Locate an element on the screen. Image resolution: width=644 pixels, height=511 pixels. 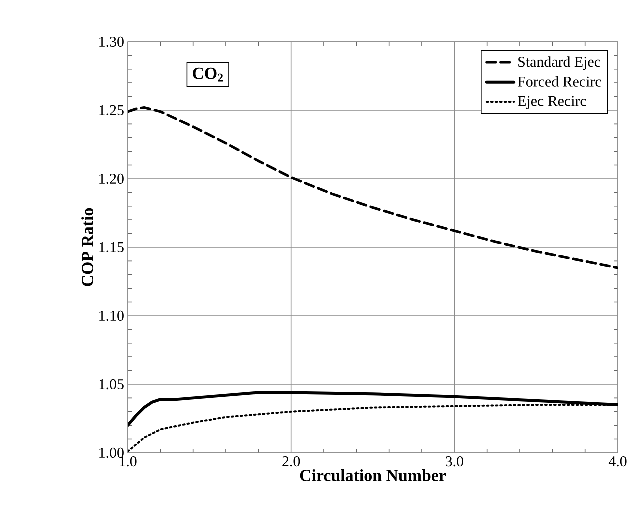
y-tick-label: 1.25 is located at coordinates (112, 110).